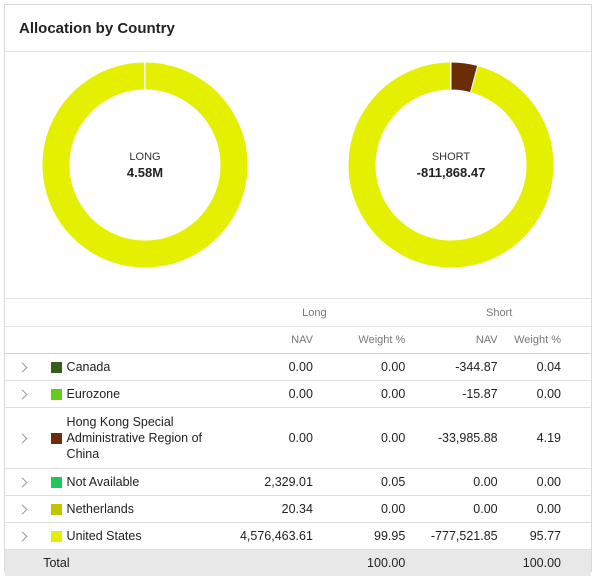 The image size is (598, 576). What do you see at coordinates (132, 562) in the screenshot?
I see `total-label: Total` at bounding box center [132, 562].